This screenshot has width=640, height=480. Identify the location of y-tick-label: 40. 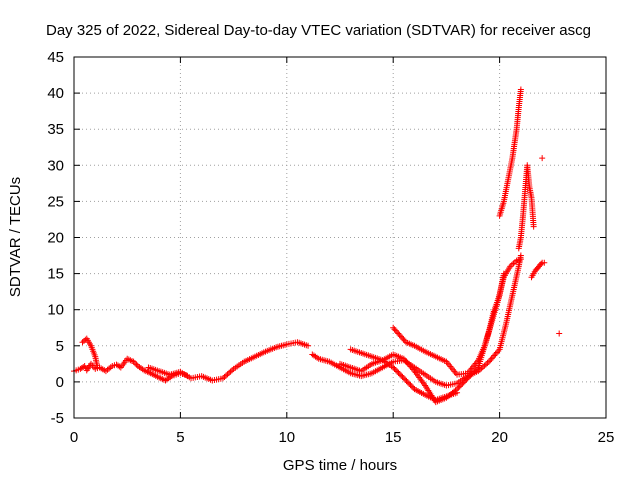
(55, 93).